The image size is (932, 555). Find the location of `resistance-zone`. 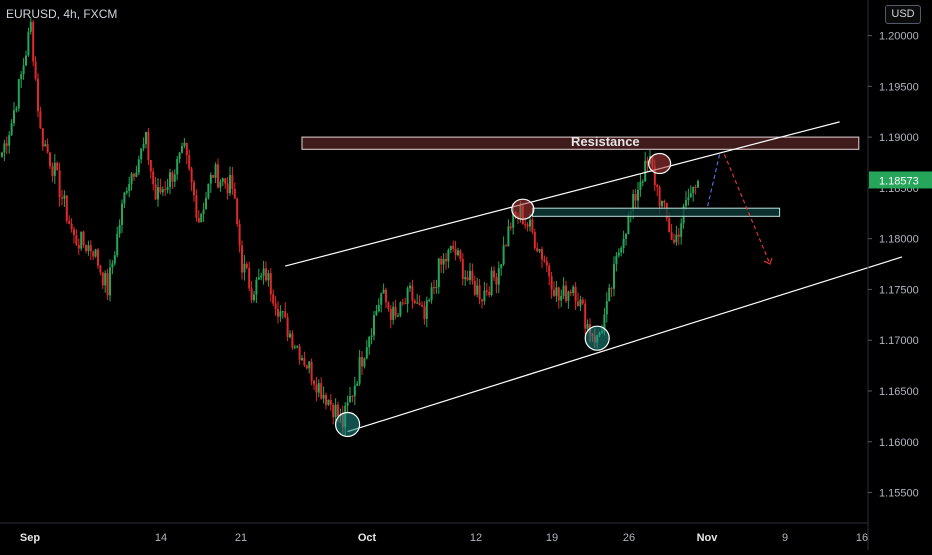

resistance-zone is located at coordinates (580, 143).